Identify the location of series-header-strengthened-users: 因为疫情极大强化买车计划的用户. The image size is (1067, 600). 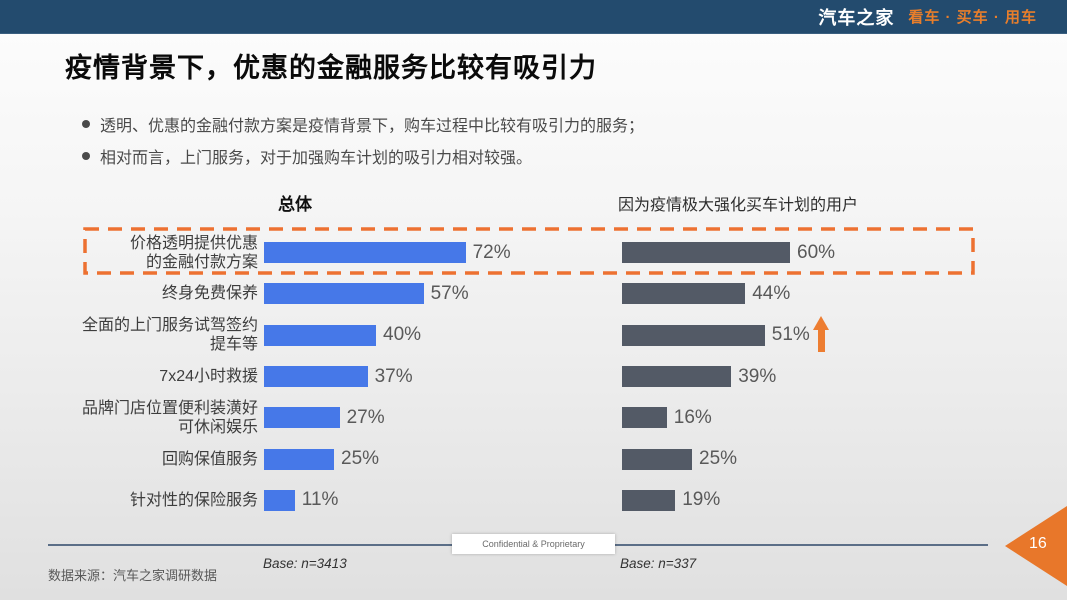
(738, 205).